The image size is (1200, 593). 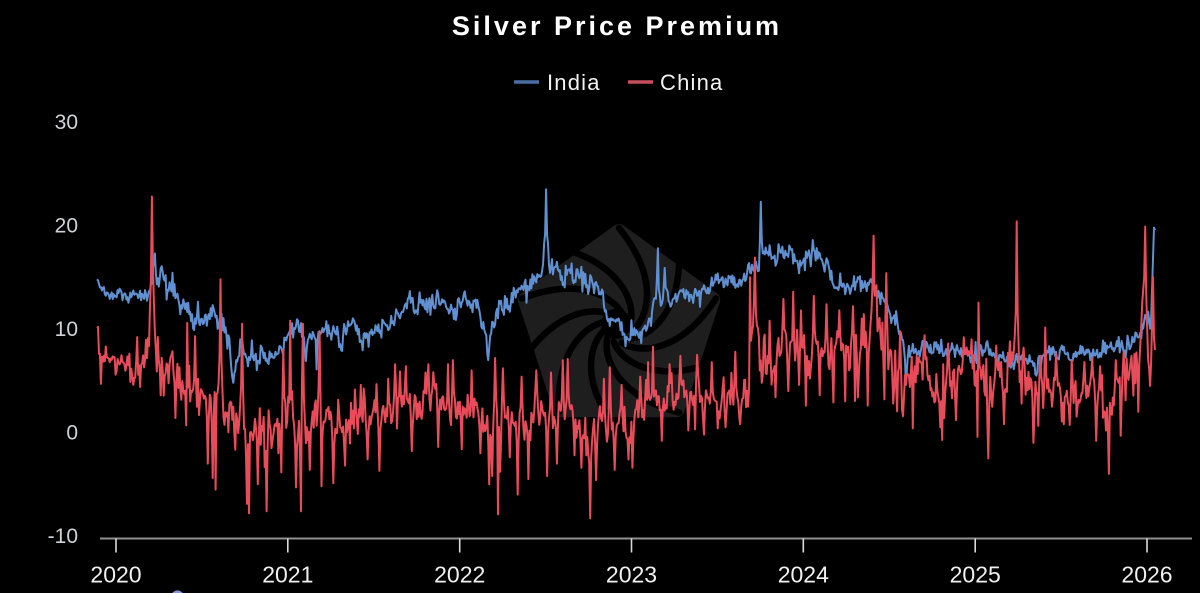 I want to click on svg-text: 10, so click(x=66, y=329).